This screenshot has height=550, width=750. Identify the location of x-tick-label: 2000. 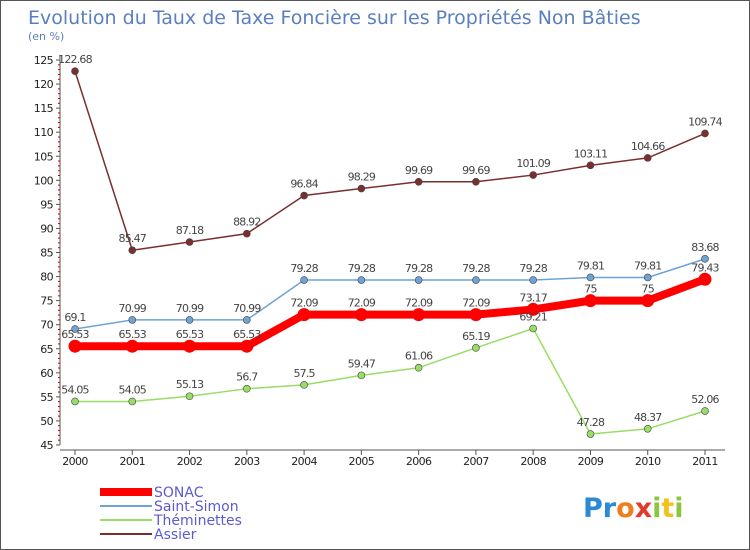
(75, 461).